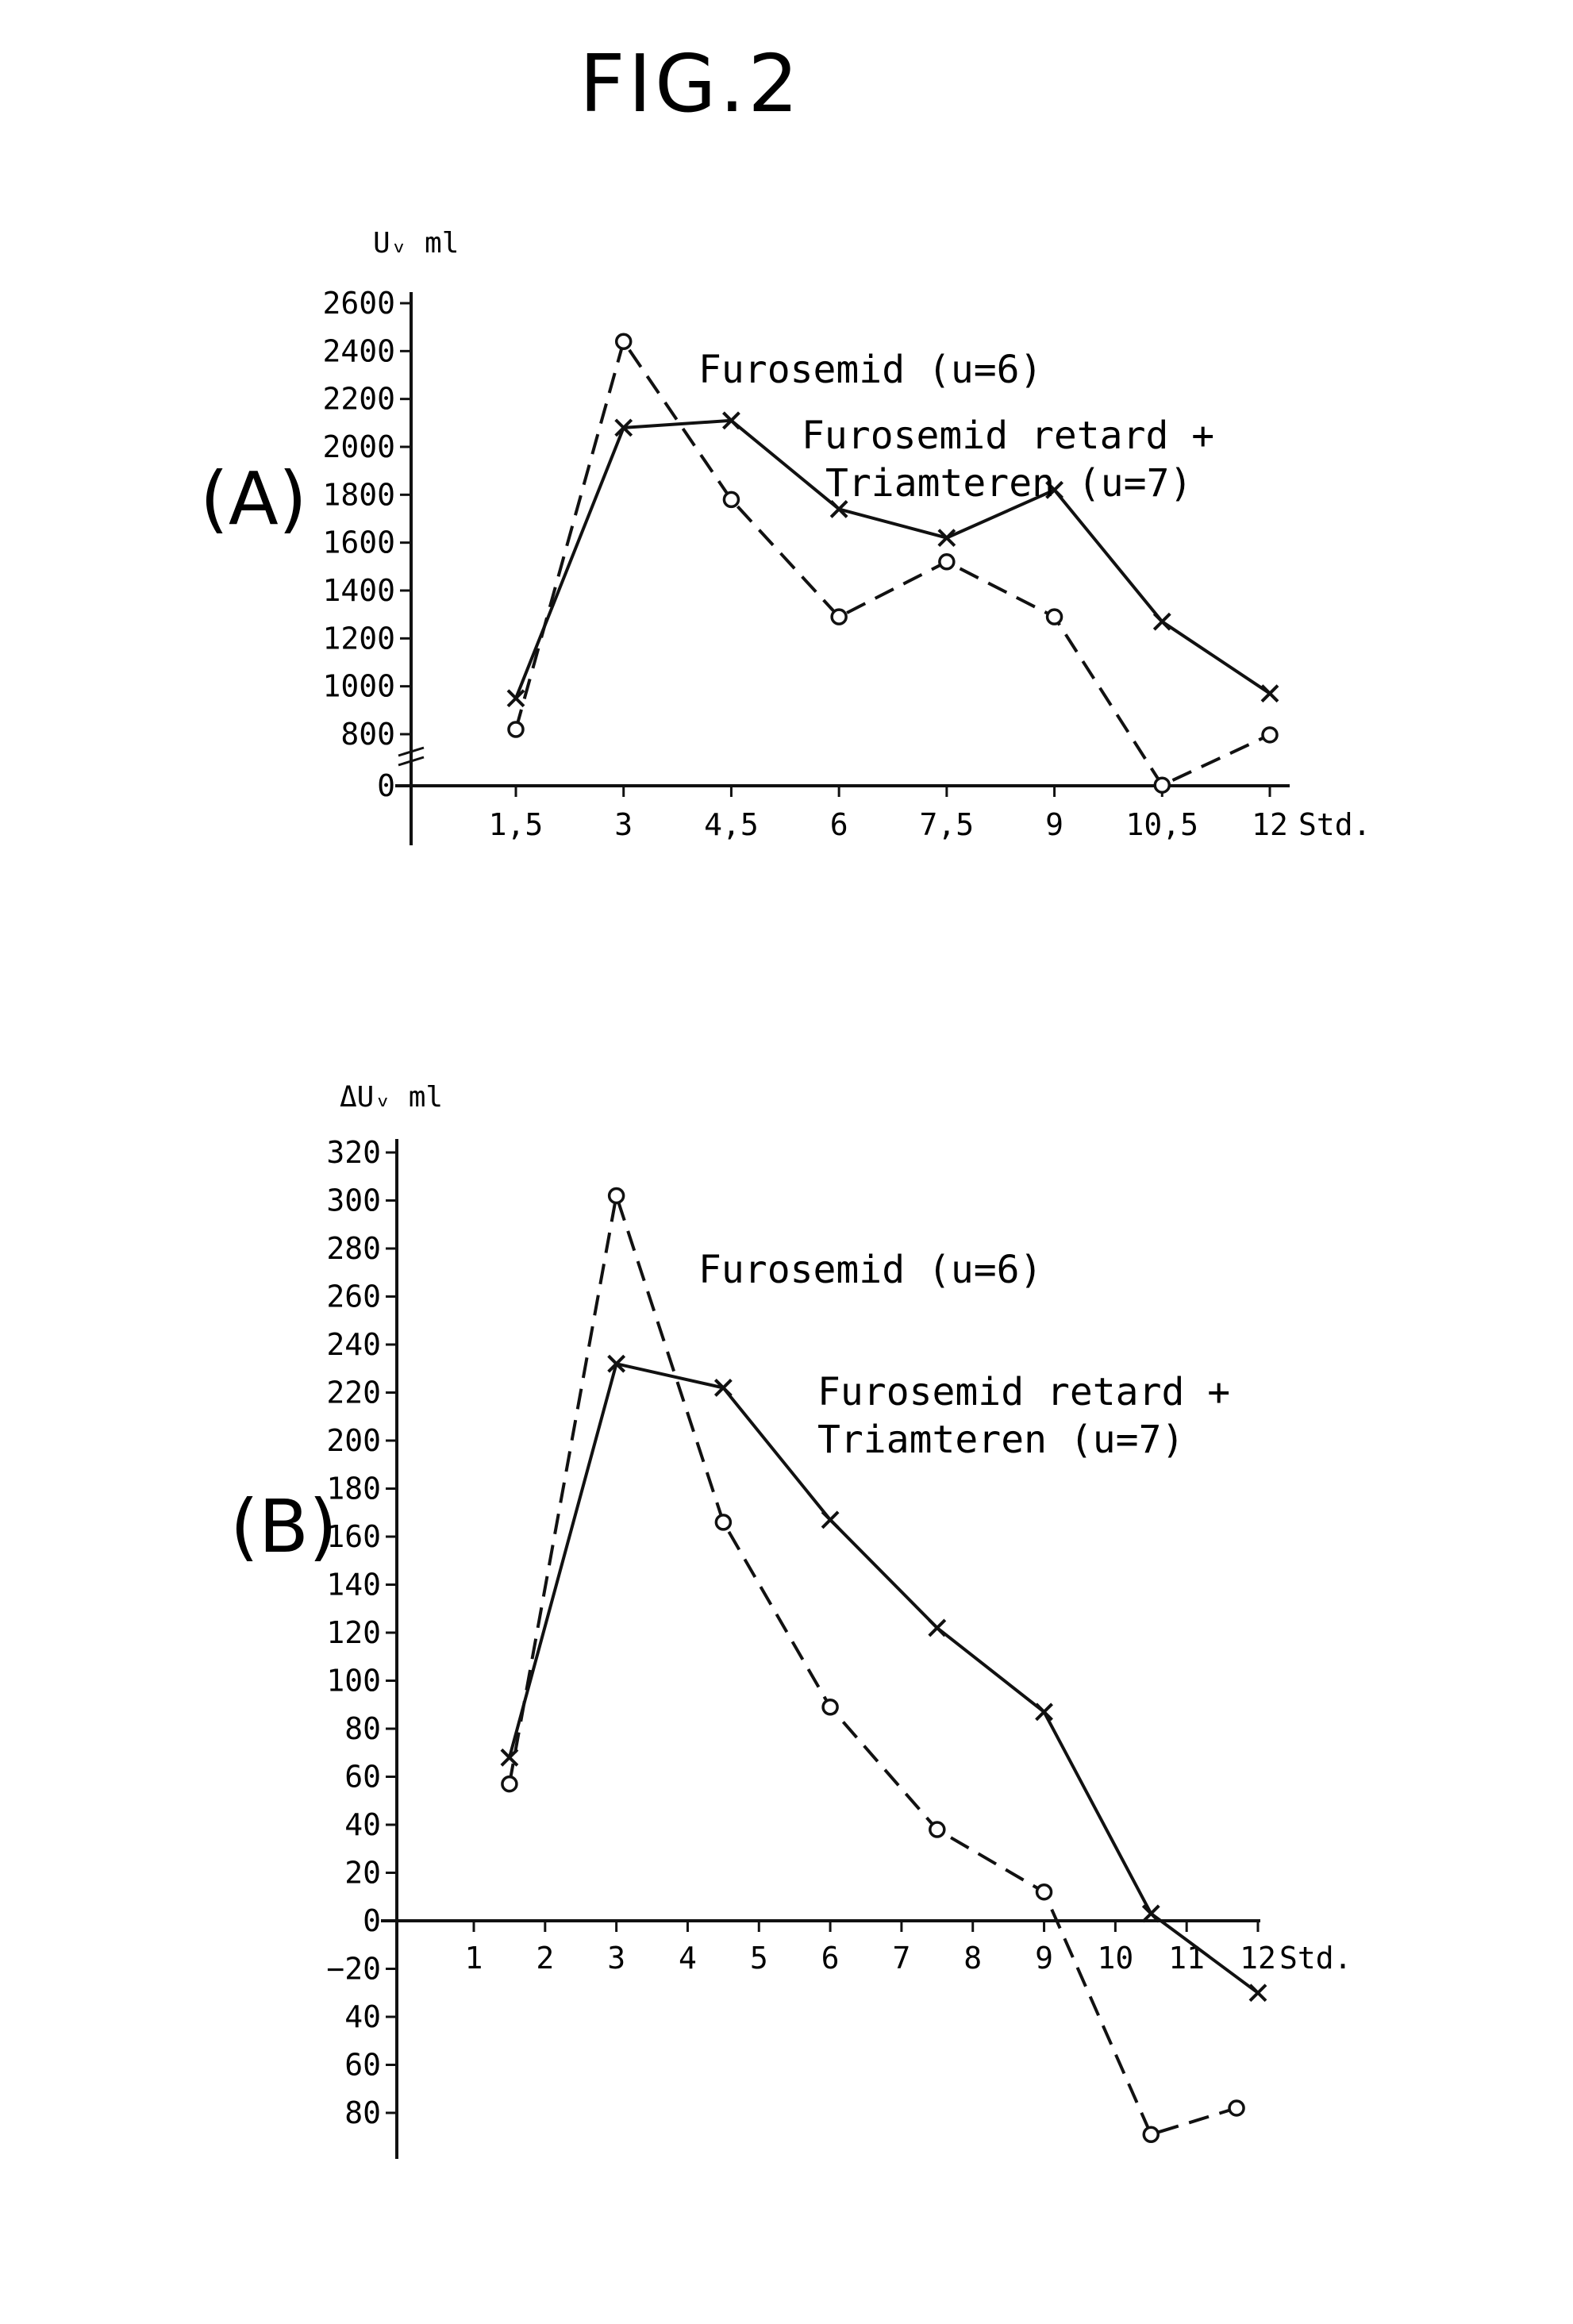  What do you see at coordinates (1270, 824) in the screenshot?
I see `x-tick-label-a: 12` at bounding box center [1270, 824].